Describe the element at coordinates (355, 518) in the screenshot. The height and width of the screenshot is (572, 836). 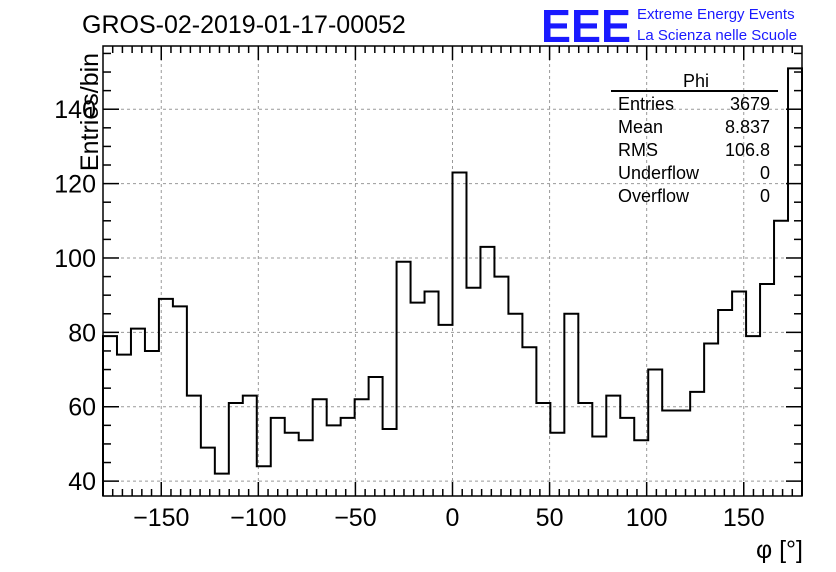
I see `x-tick-label: −50` at that location.